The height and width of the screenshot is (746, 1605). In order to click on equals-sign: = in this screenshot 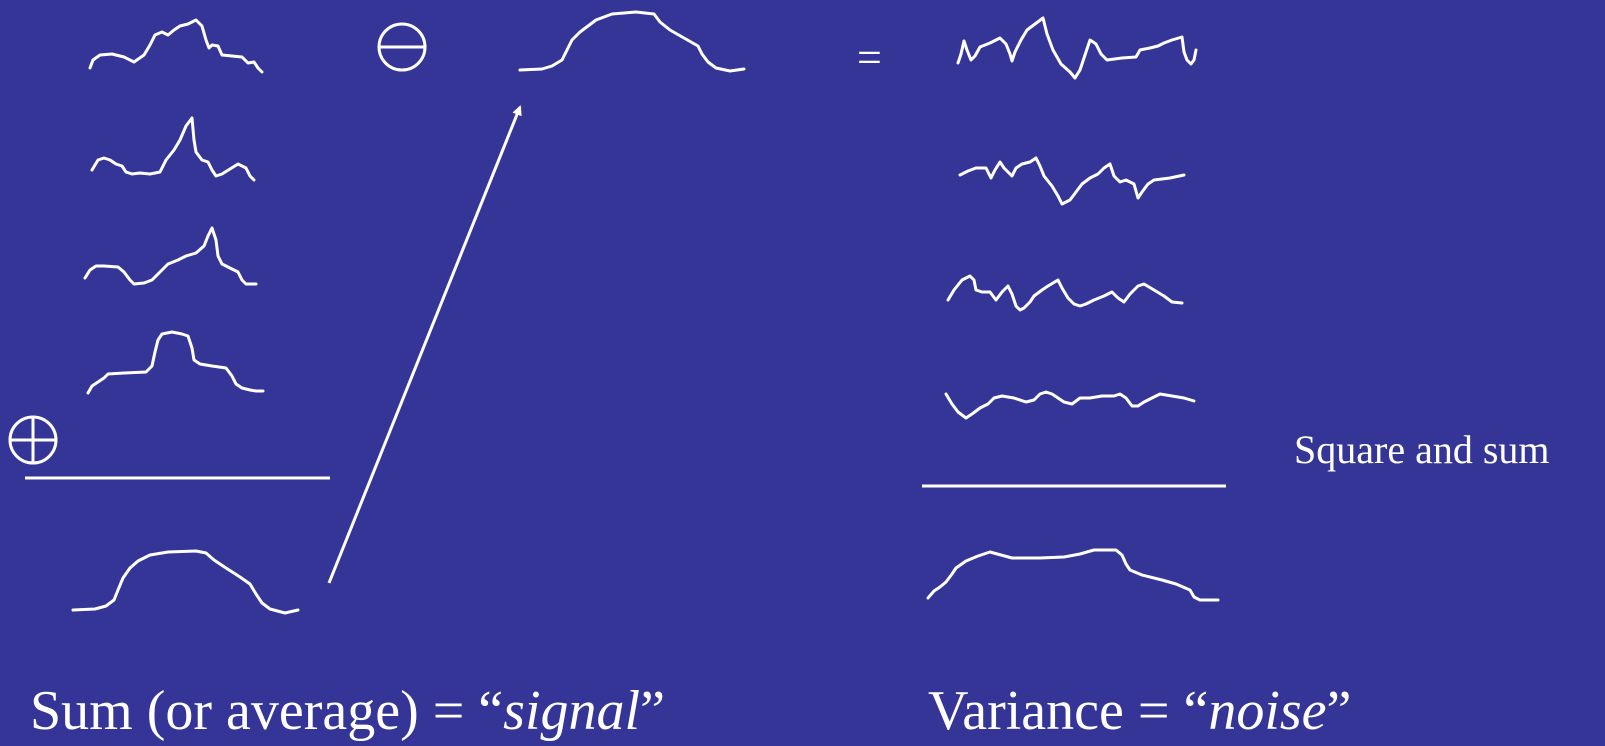, I will do `click(869, 57)`.